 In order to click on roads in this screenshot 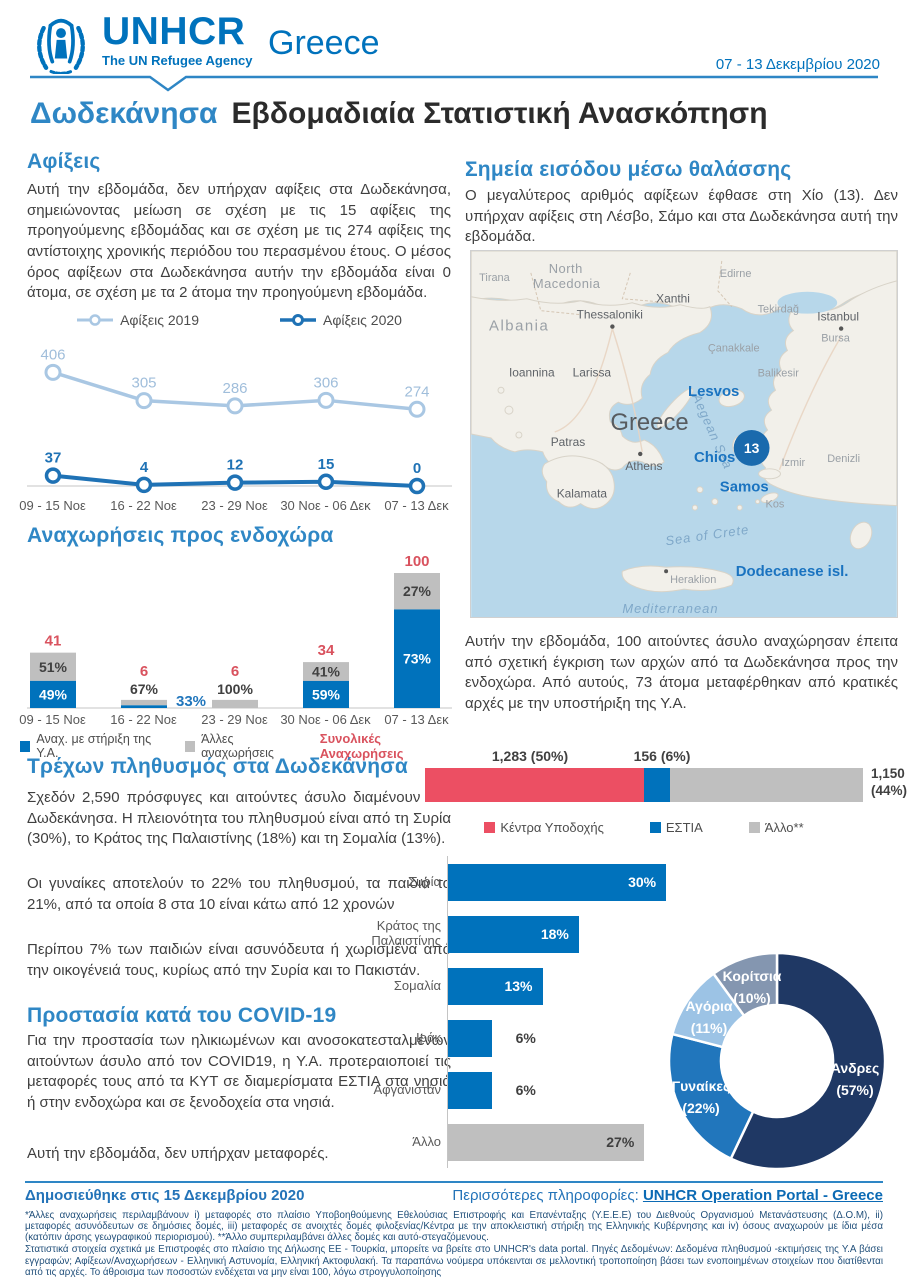, I will do `click(698, 399)`.